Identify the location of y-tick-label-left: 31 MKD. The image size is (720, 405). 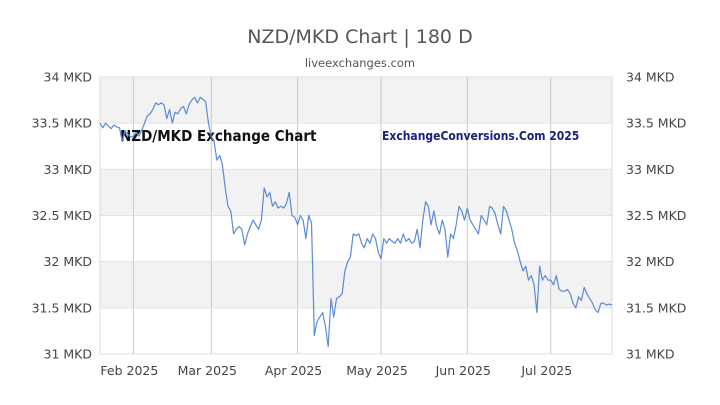
(68, 354).